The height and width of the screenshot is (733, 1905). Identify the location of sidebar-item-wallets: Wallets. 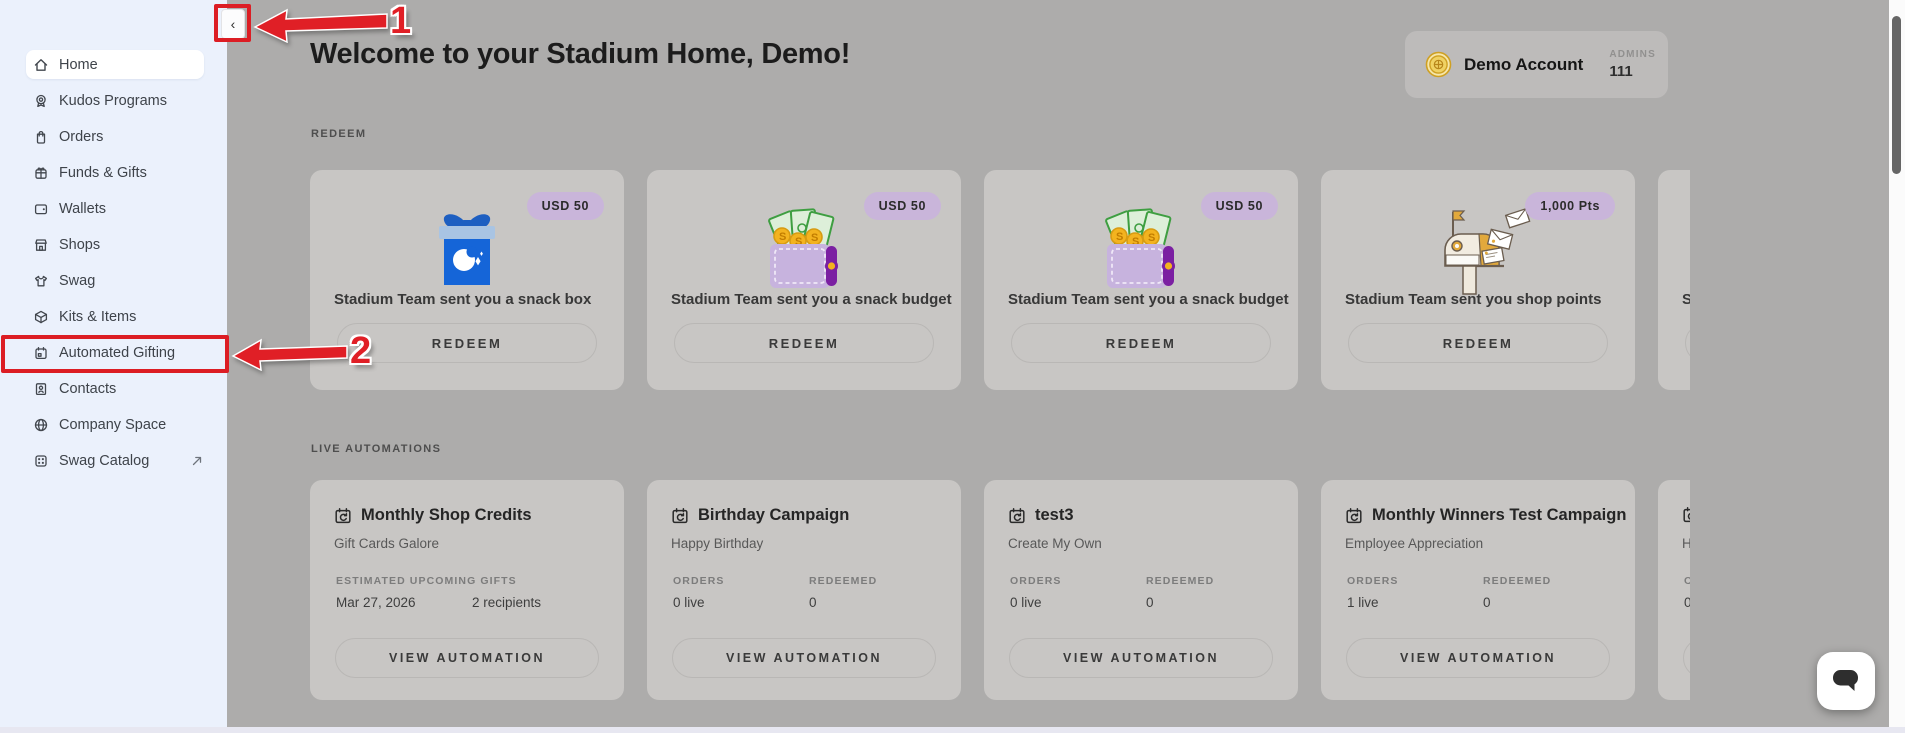
(115, 208).